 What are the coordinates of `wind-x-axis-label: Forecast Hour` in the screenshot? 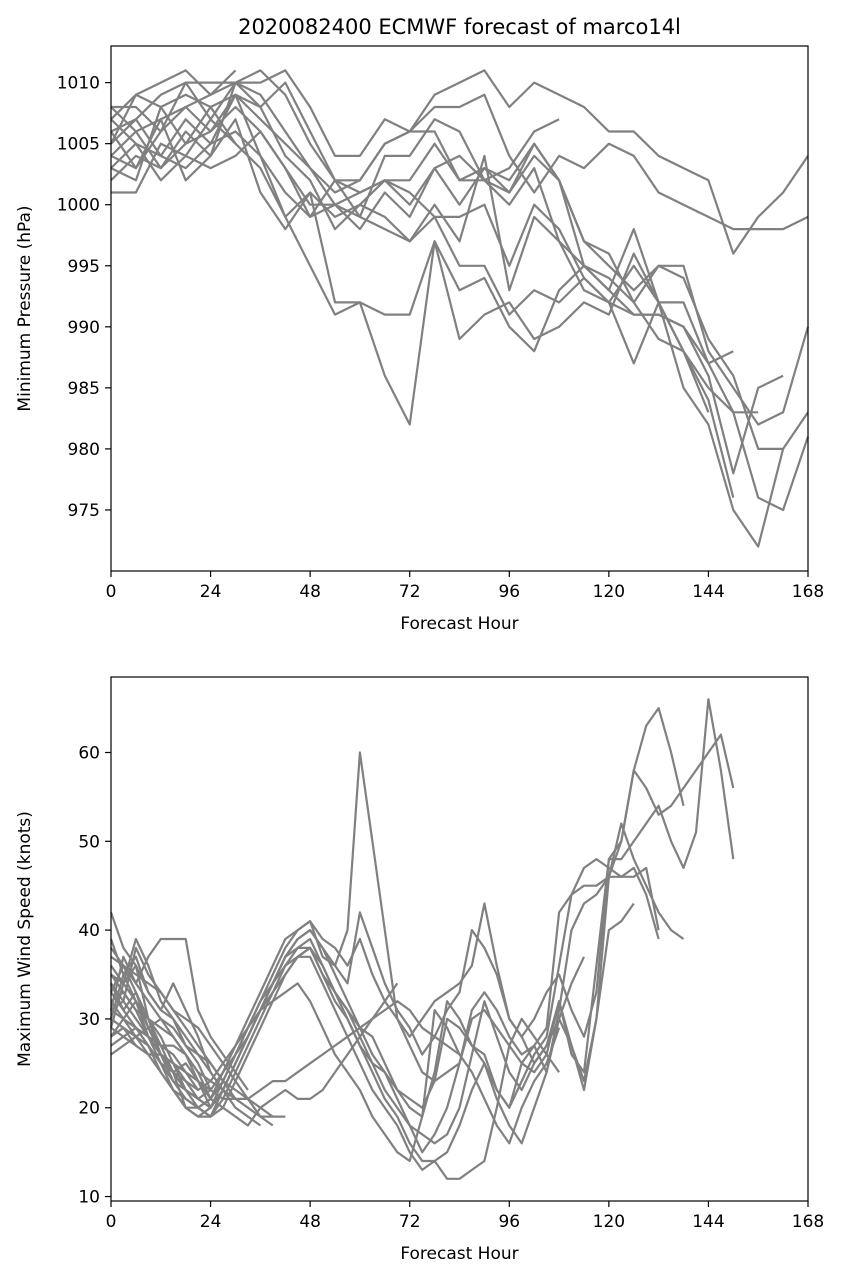 It's located at (459, 1254).